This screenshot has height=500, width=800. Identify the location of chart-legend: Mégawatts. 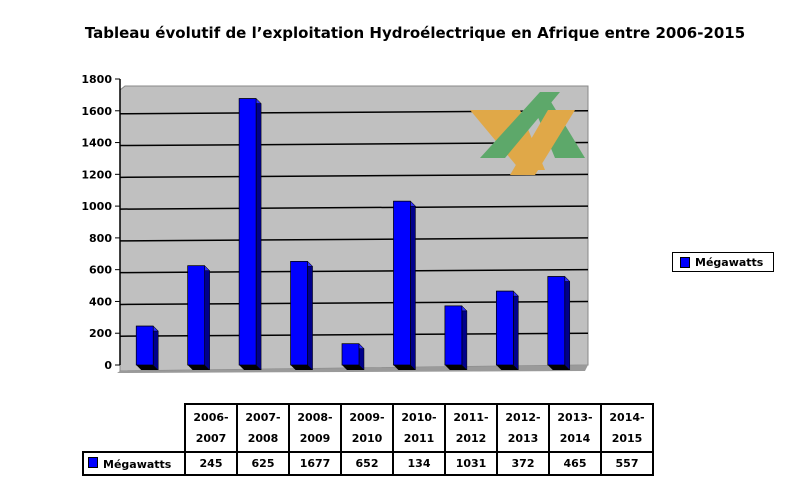
(723, 262).